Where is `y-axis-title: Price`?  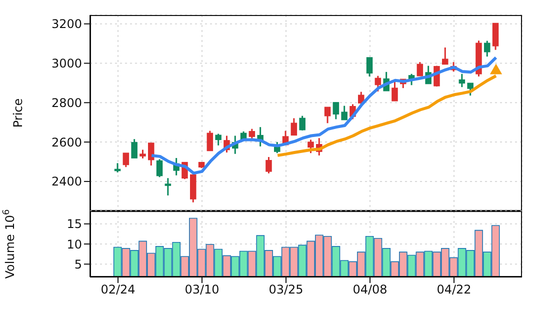 y-axis-title: Price is located at coordinates (18, 113).